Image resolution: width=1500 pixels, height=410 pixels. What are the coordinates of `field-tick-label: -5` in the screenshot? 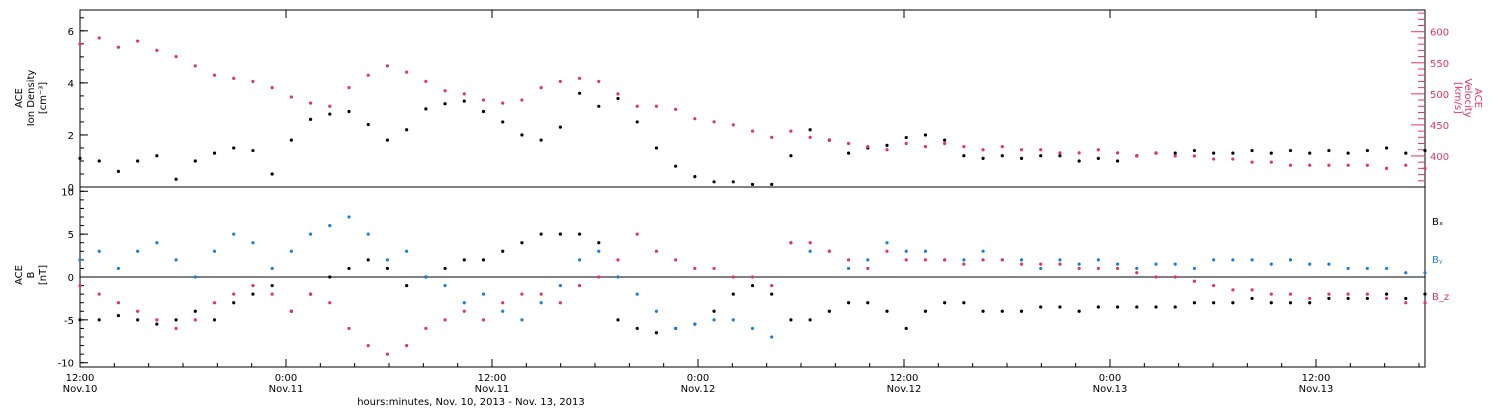 It's located at (69, 321).